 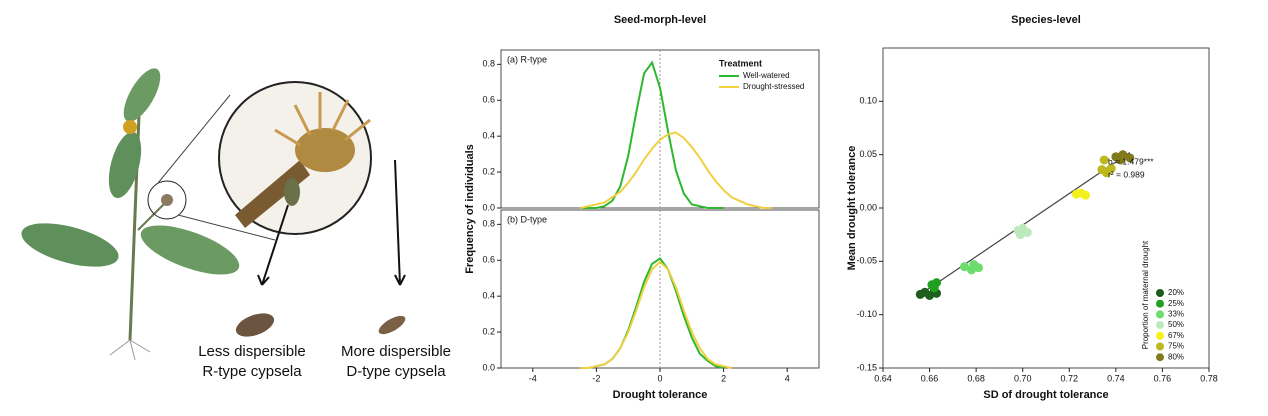 What do you see at coordinates (976, 378) in the screenshot?
I see `x-tick-label: 0.68` at bounding box center [976, 378].